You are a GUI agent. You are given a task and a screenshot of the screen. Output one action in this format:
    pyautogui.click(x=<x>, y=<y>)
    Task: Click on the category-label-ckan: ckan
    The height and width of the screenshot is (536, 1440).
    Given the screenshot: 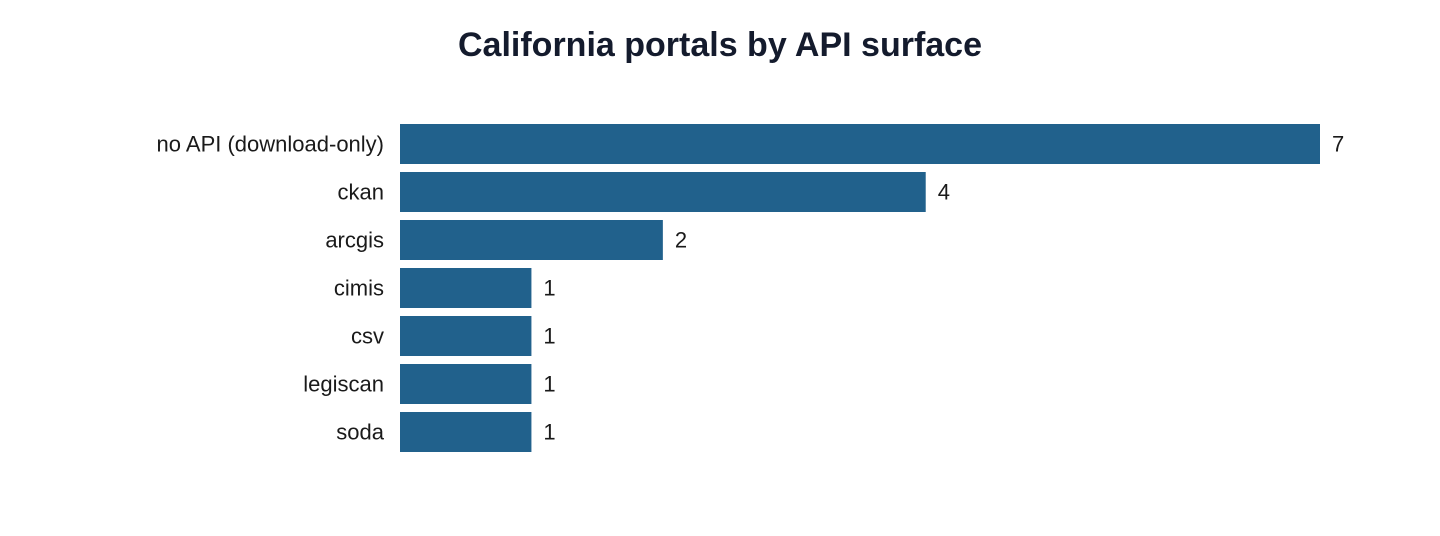 What is the action you would take?
    pyautogui.click(x=361, y=192)
    